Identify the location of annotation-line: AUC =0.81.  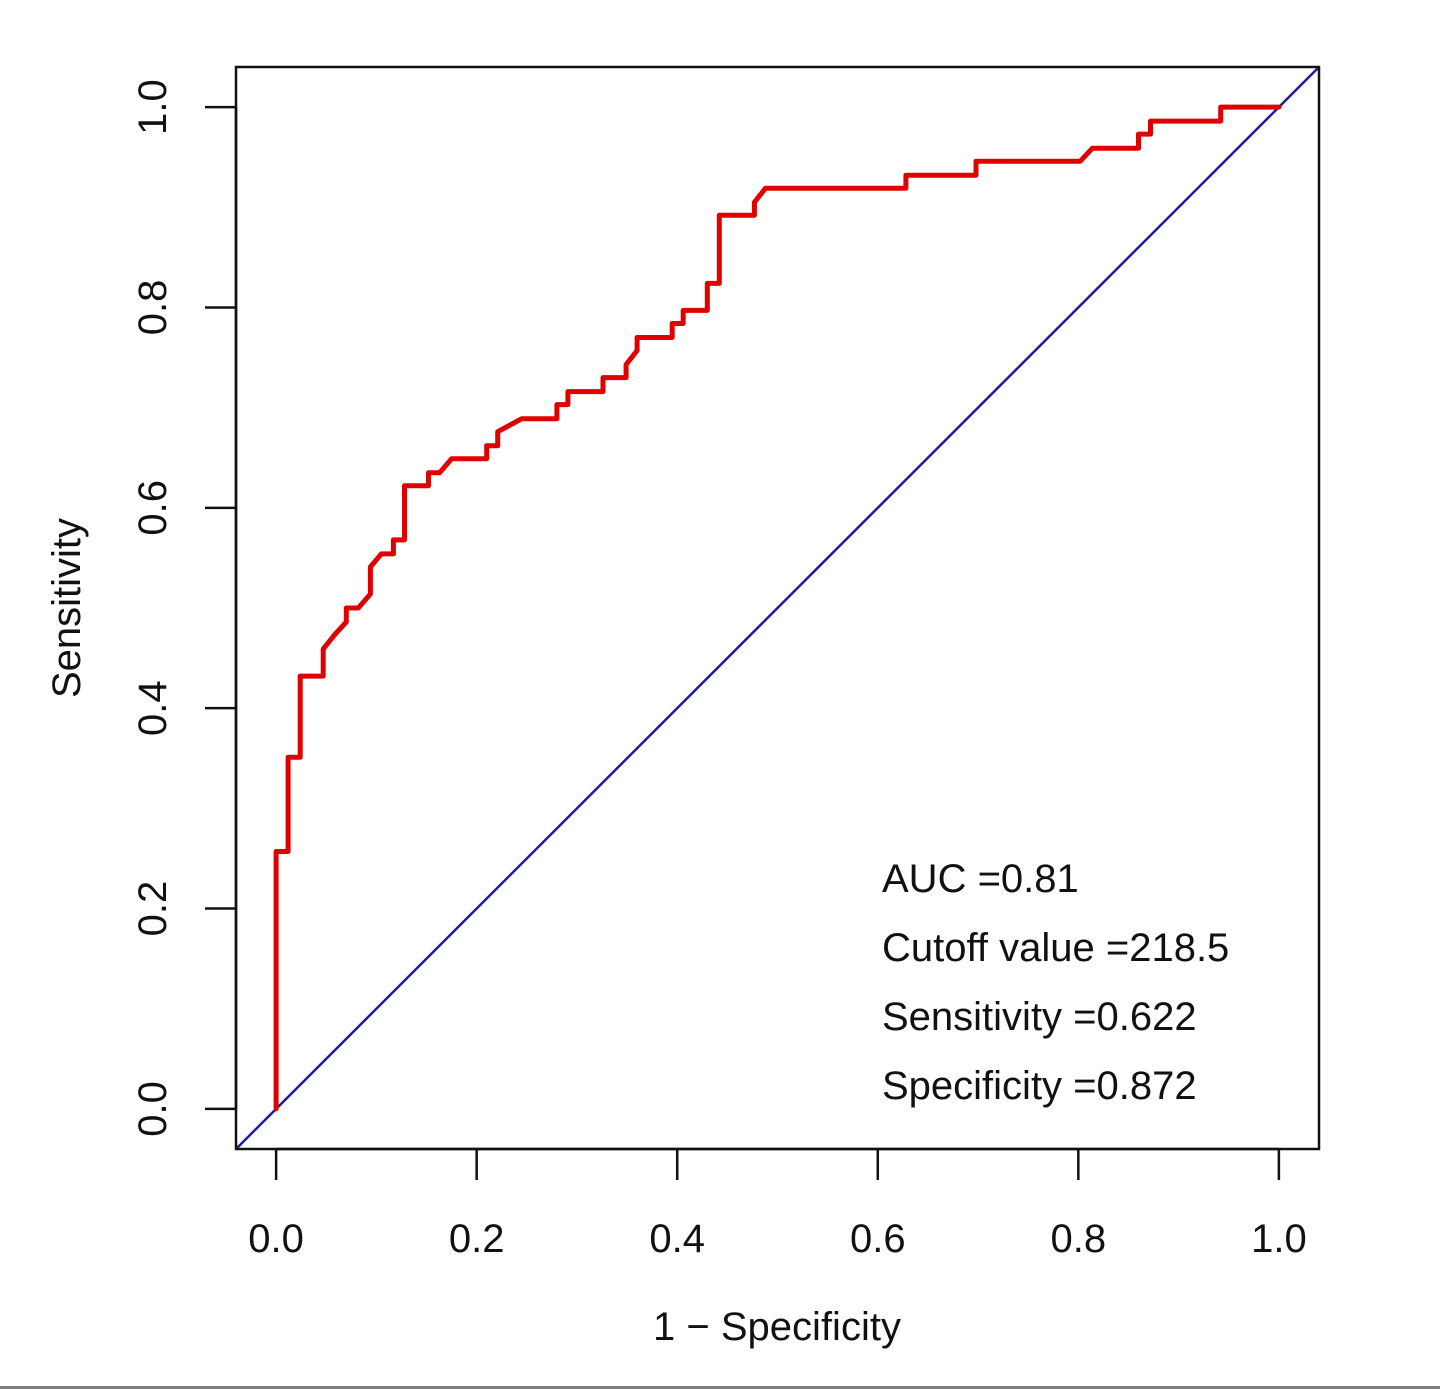
(980, 879).